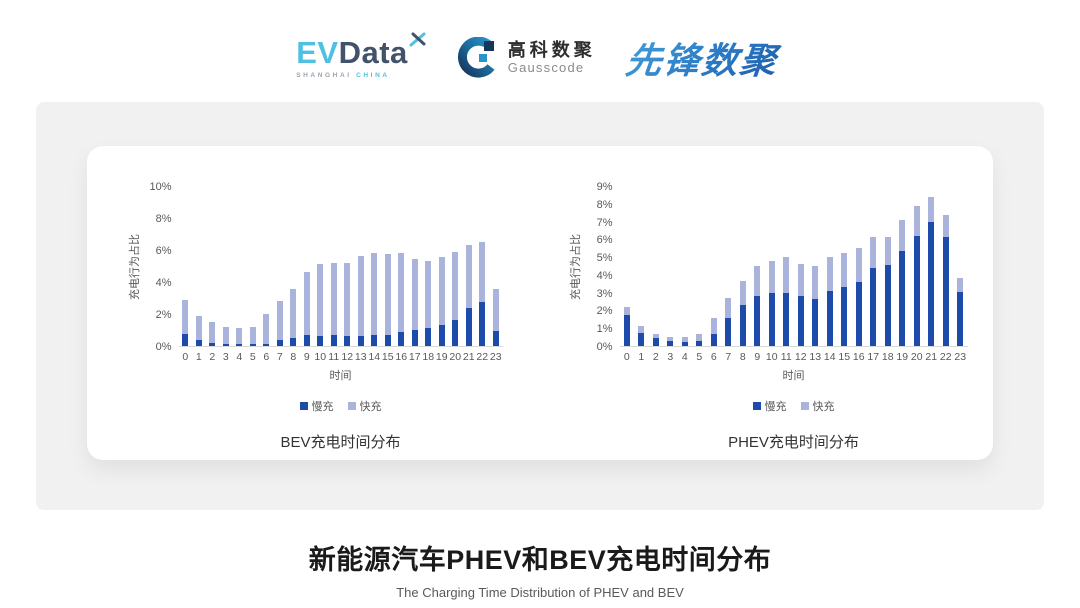 This screenshot has height=608, width=1080. I want to click on x-axis-tick-label: 10, so click(771, 357).